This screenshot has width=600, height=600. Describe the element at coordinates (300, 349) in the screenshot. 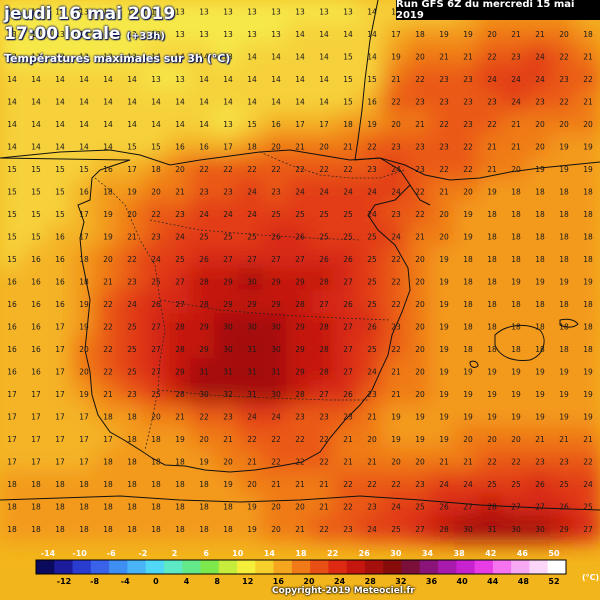

I see `temperature-value: 29` at that location.